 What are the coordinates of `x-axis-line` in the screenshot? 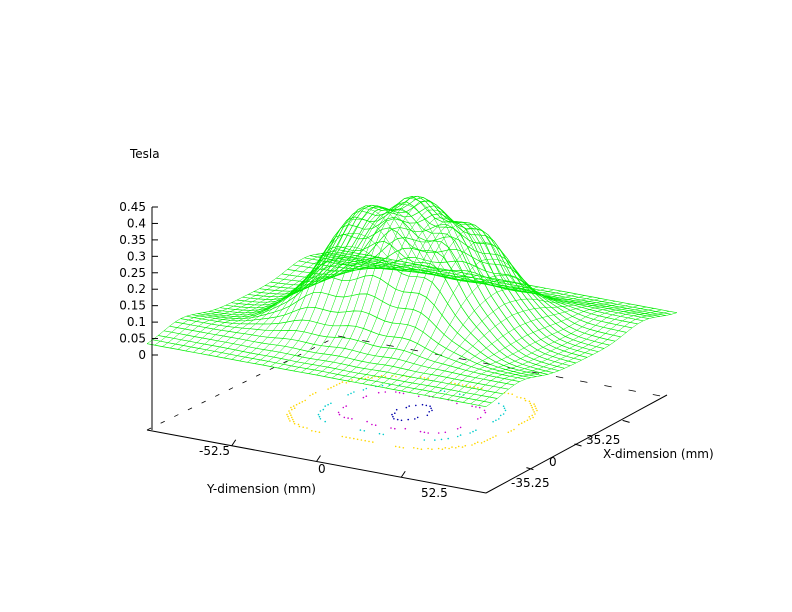 It's located at (576, 444).